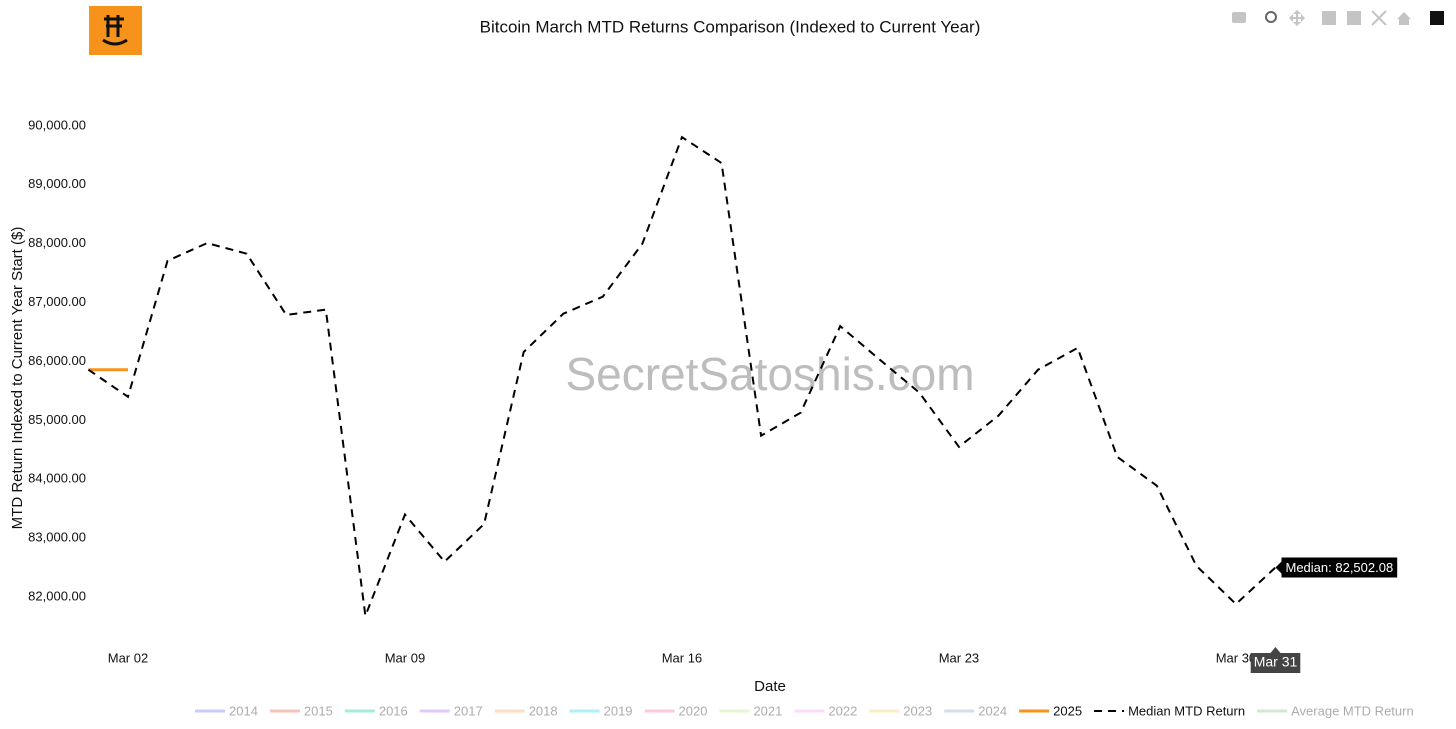 This screenshot has height=729, width=1456. What do you see at coordinates (1329, 18) in the screenshot?
I see `zoom-in-icon` at bounding box center [1329, 18].